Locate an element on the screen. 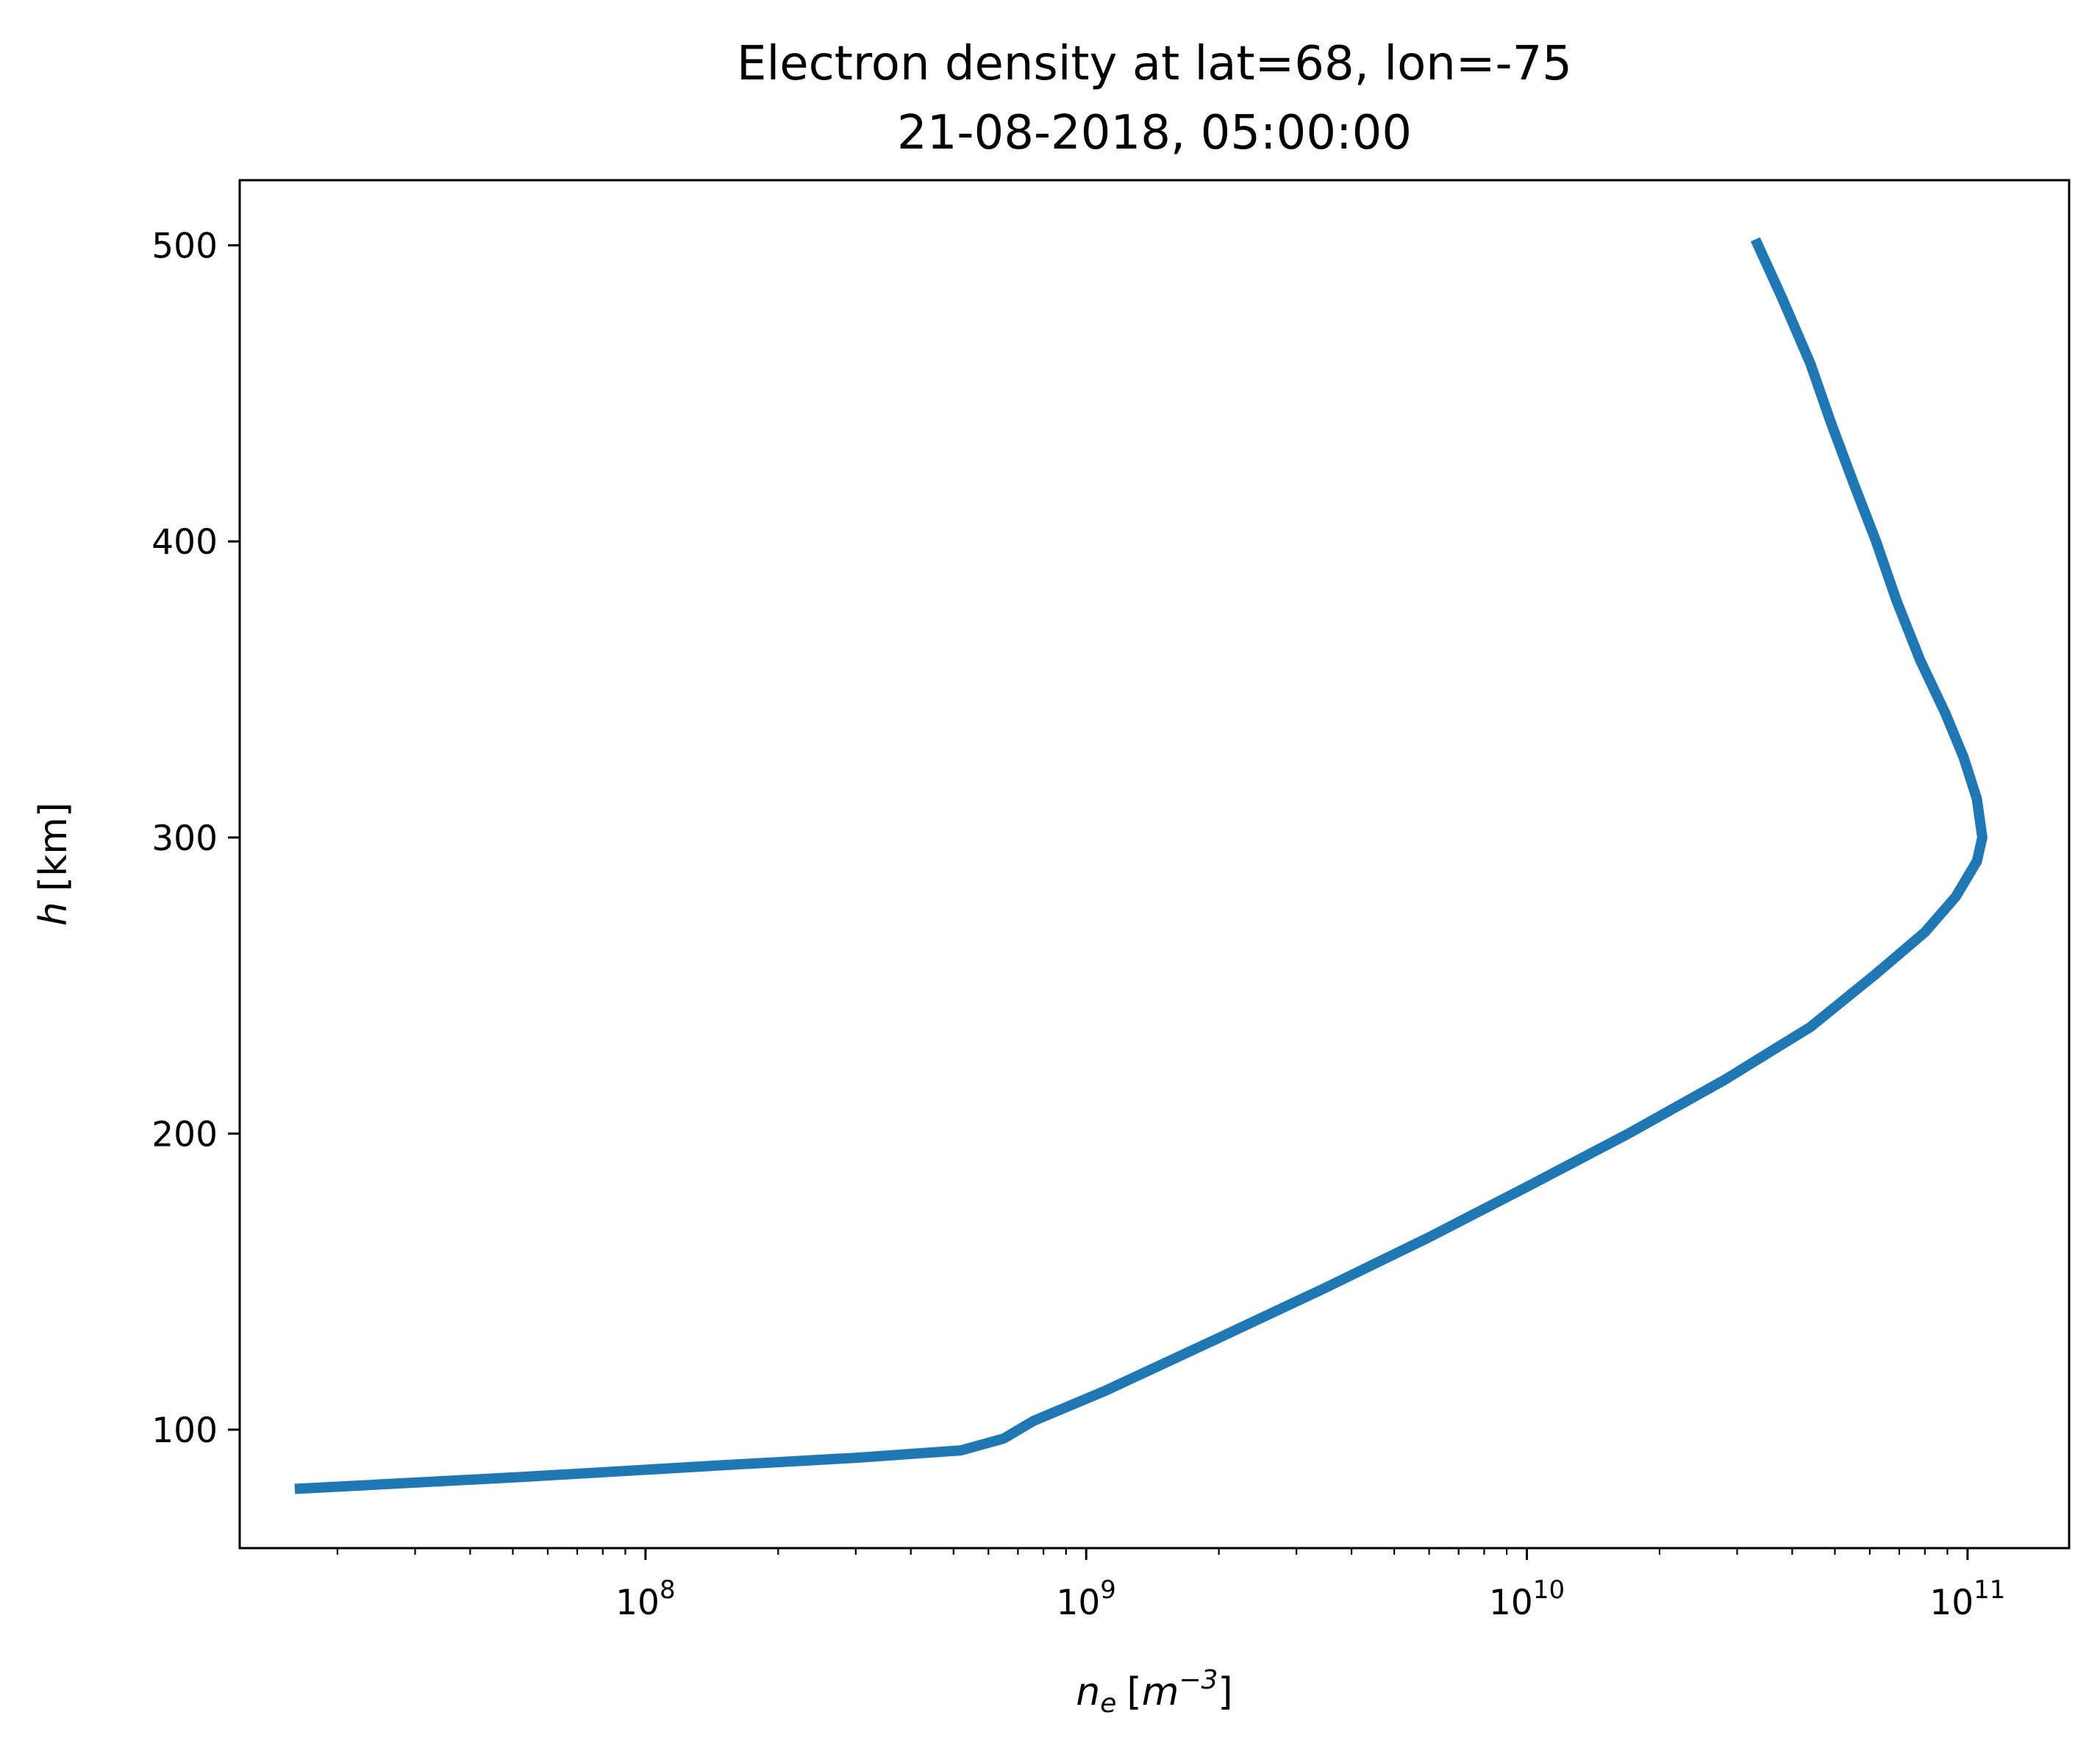 Image resolution: width=2100 pixels, height=1743 pixels. x-tick-exp: 10 is located at coordinates (1549, 1590).